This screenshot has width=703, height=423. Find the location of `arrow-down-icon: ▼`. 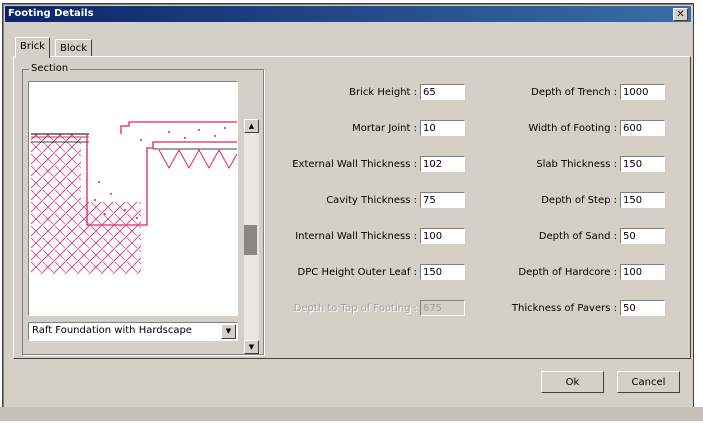

arrow-down-icon: ▼ is located at coordinates (251, 347).